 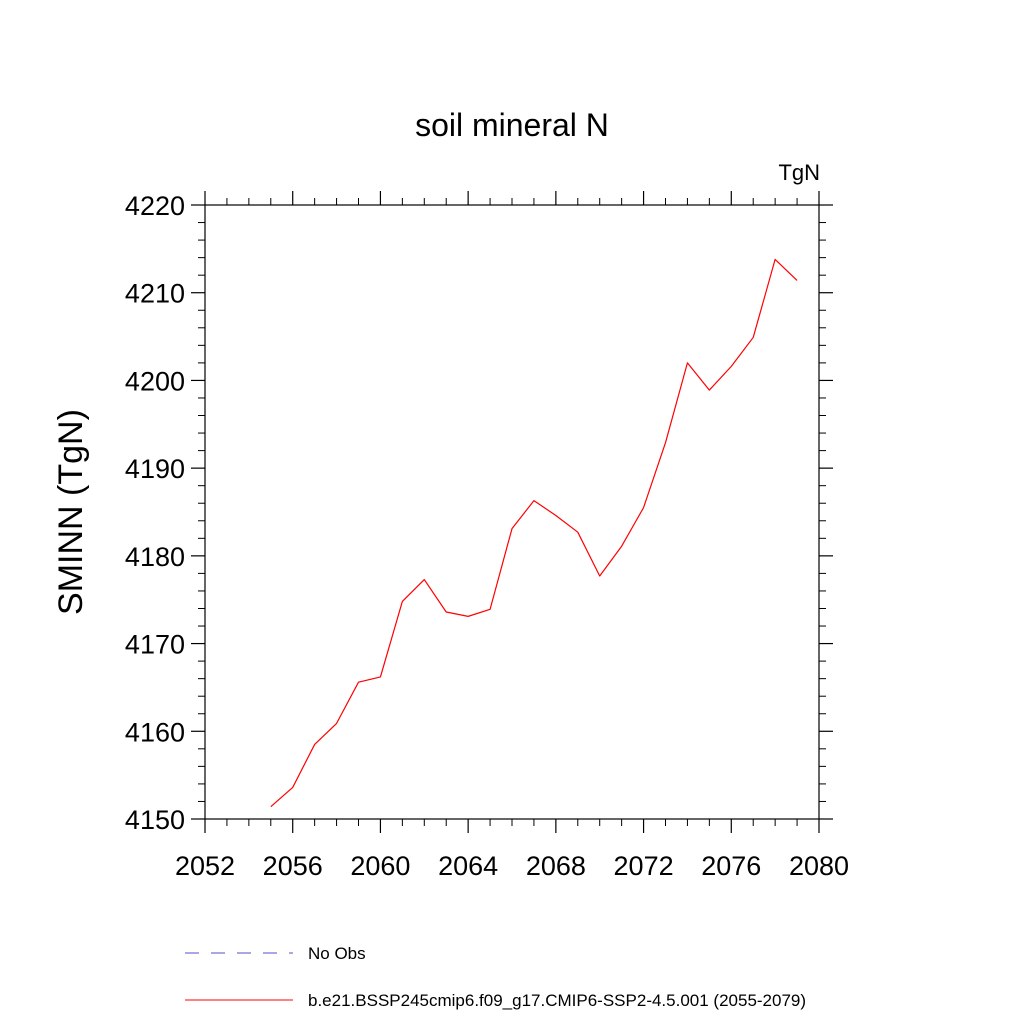 I want to click on y-tick-label: 4220, so click(x=155, y=206).